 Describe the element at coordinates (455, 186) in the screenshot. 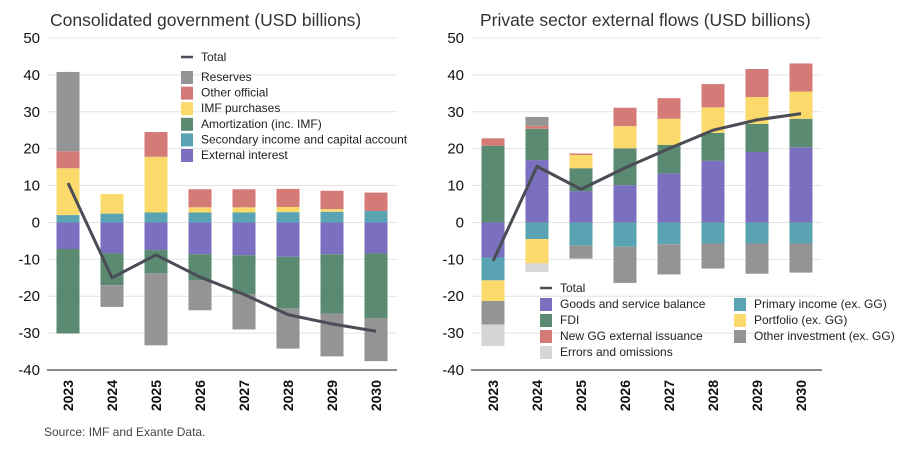

I see `y-tick-label: 10` at that location.